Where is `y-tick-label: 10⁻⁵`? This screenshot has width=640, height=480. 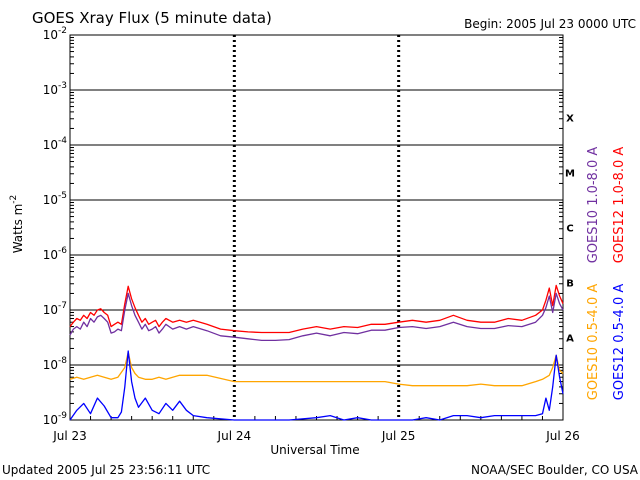
y-tick-label: 10⁻⁵ is located at coordinates (55, 199).